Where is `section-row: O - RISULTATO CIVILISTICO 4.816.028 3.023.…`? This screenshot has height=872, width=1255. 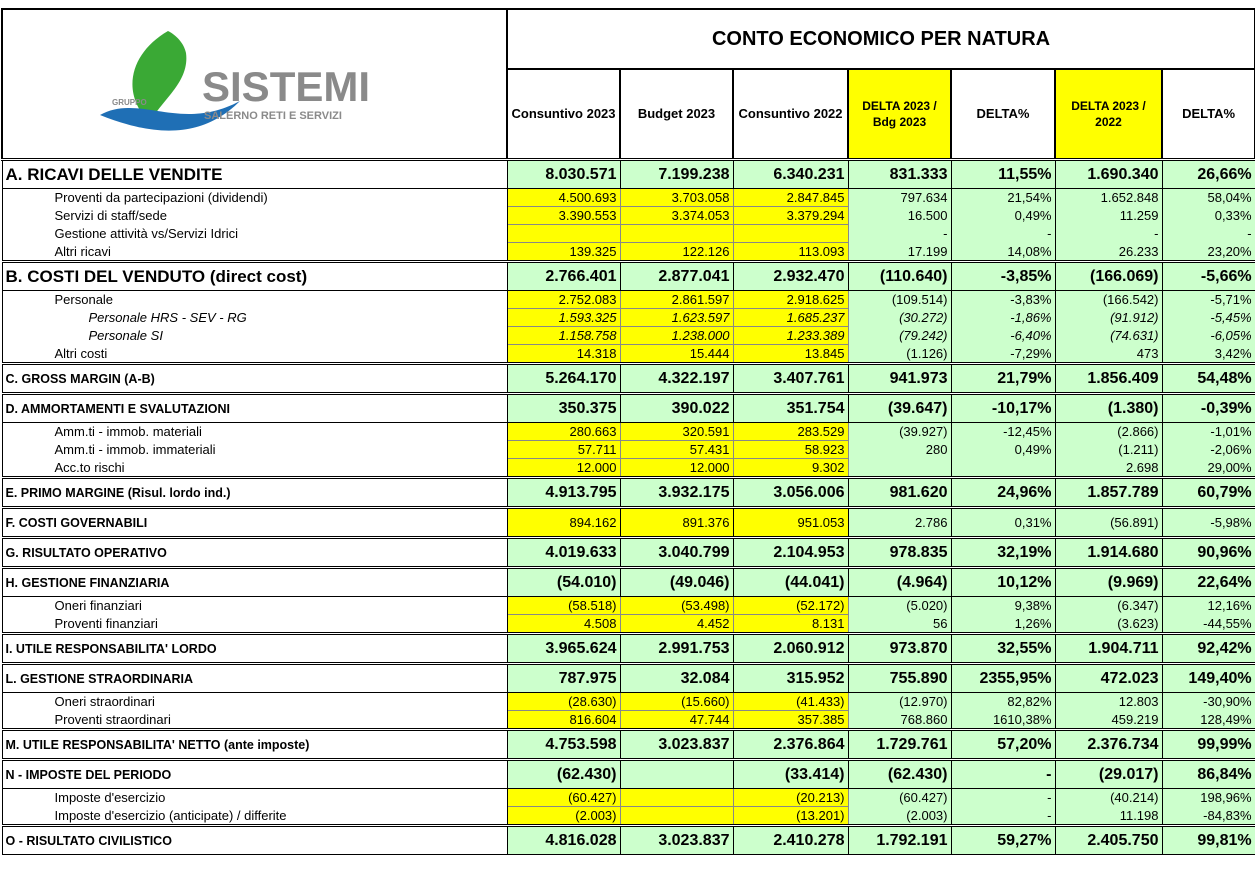
section-row: O - RISULTATO CIVILISTICO 4.816.028 3.023.… is located at coordinates (628, 839).